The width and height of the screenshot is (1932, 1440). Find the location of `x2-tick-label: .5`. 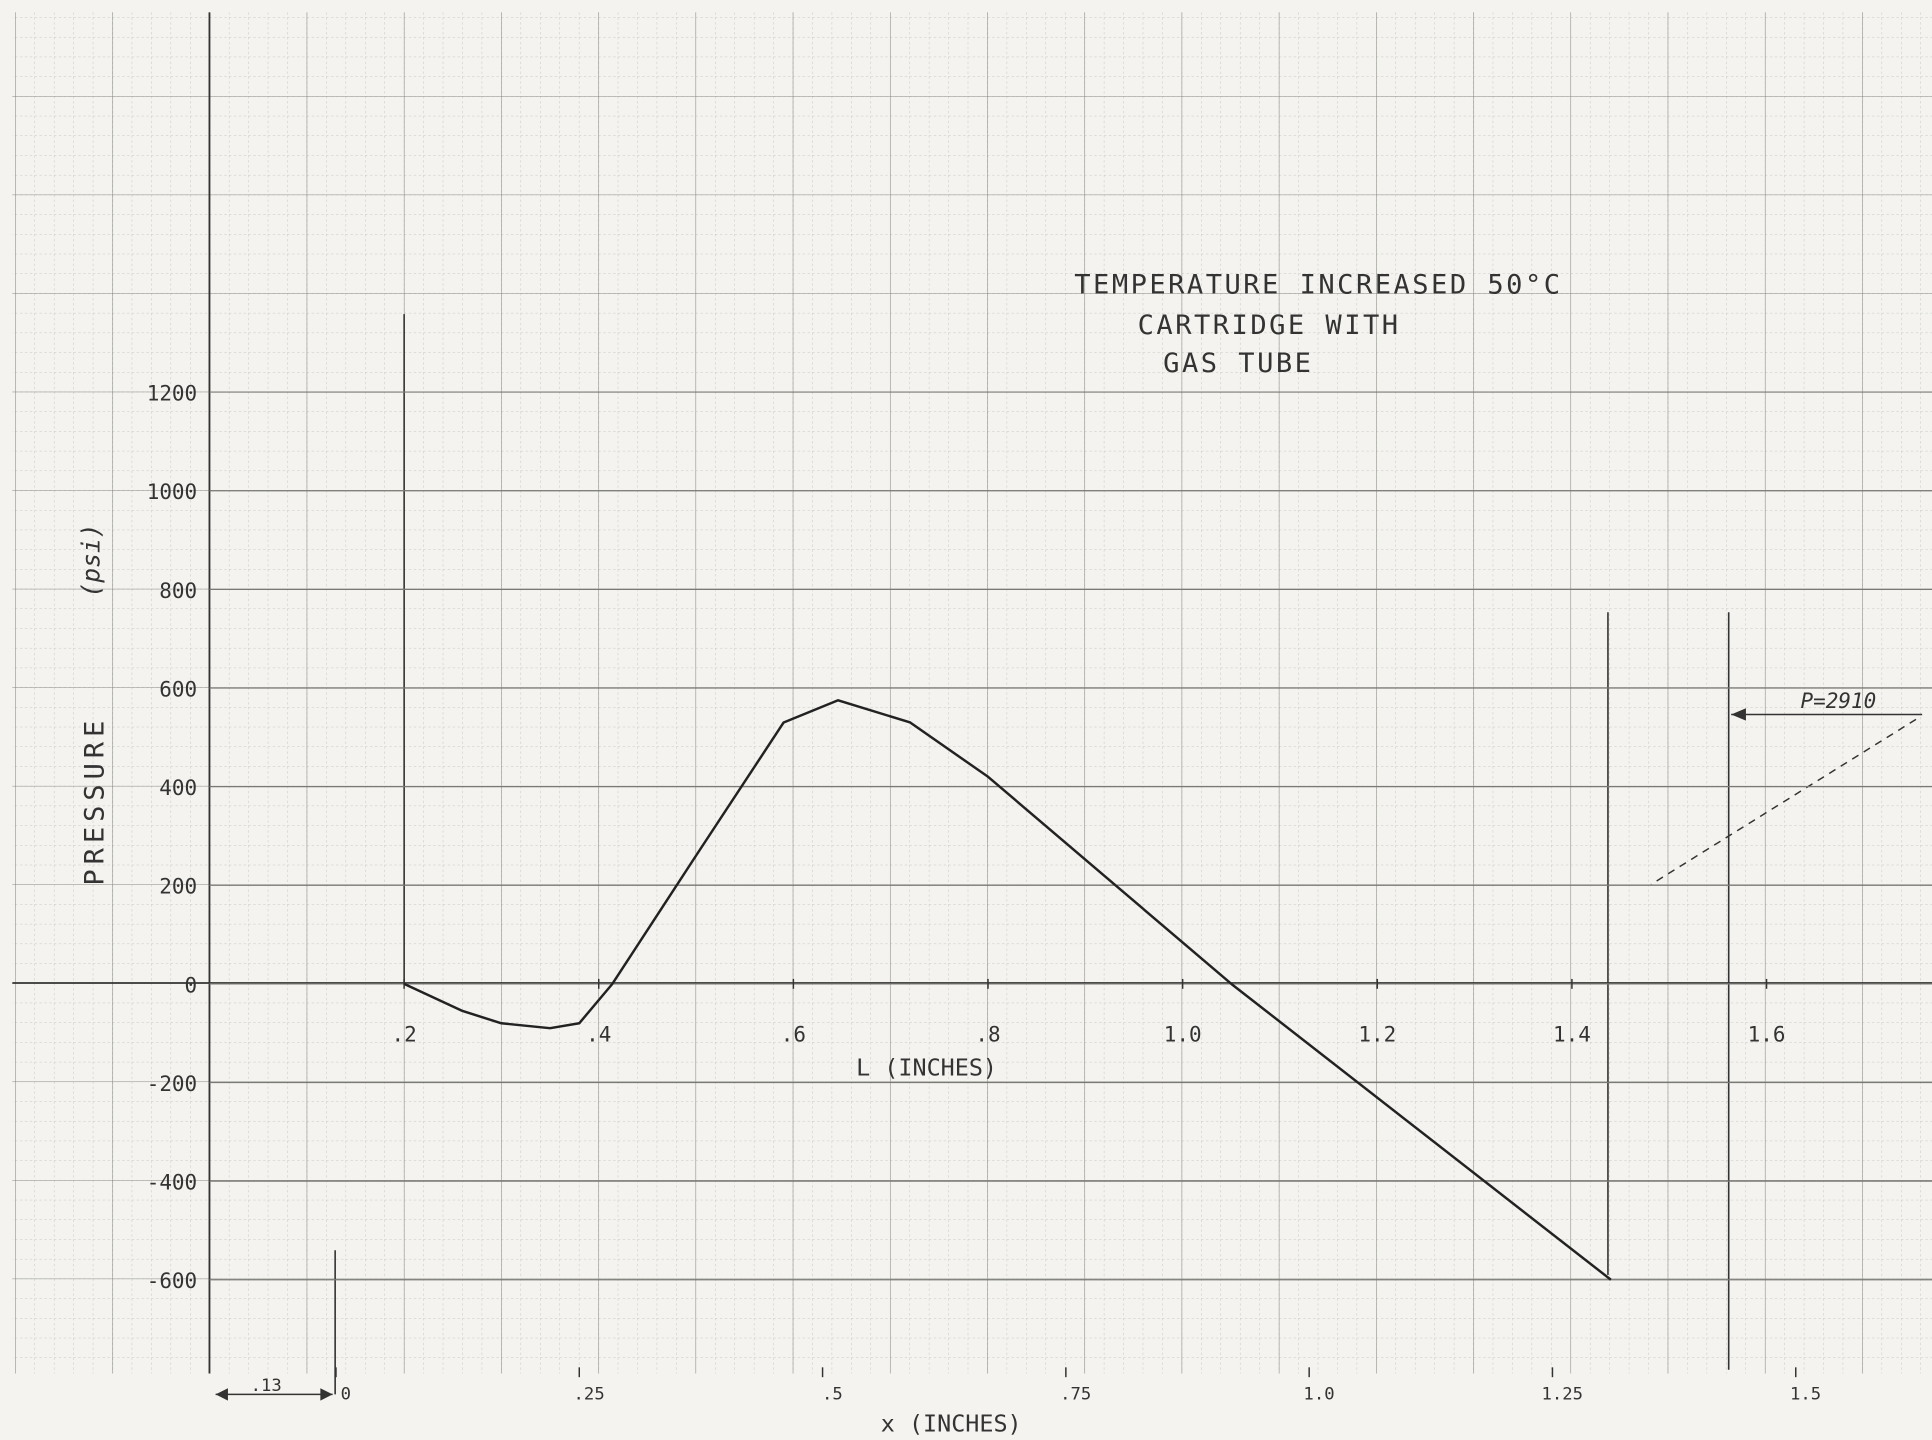

x2-tick-label: .5 is located at coordinates (832, 1394).